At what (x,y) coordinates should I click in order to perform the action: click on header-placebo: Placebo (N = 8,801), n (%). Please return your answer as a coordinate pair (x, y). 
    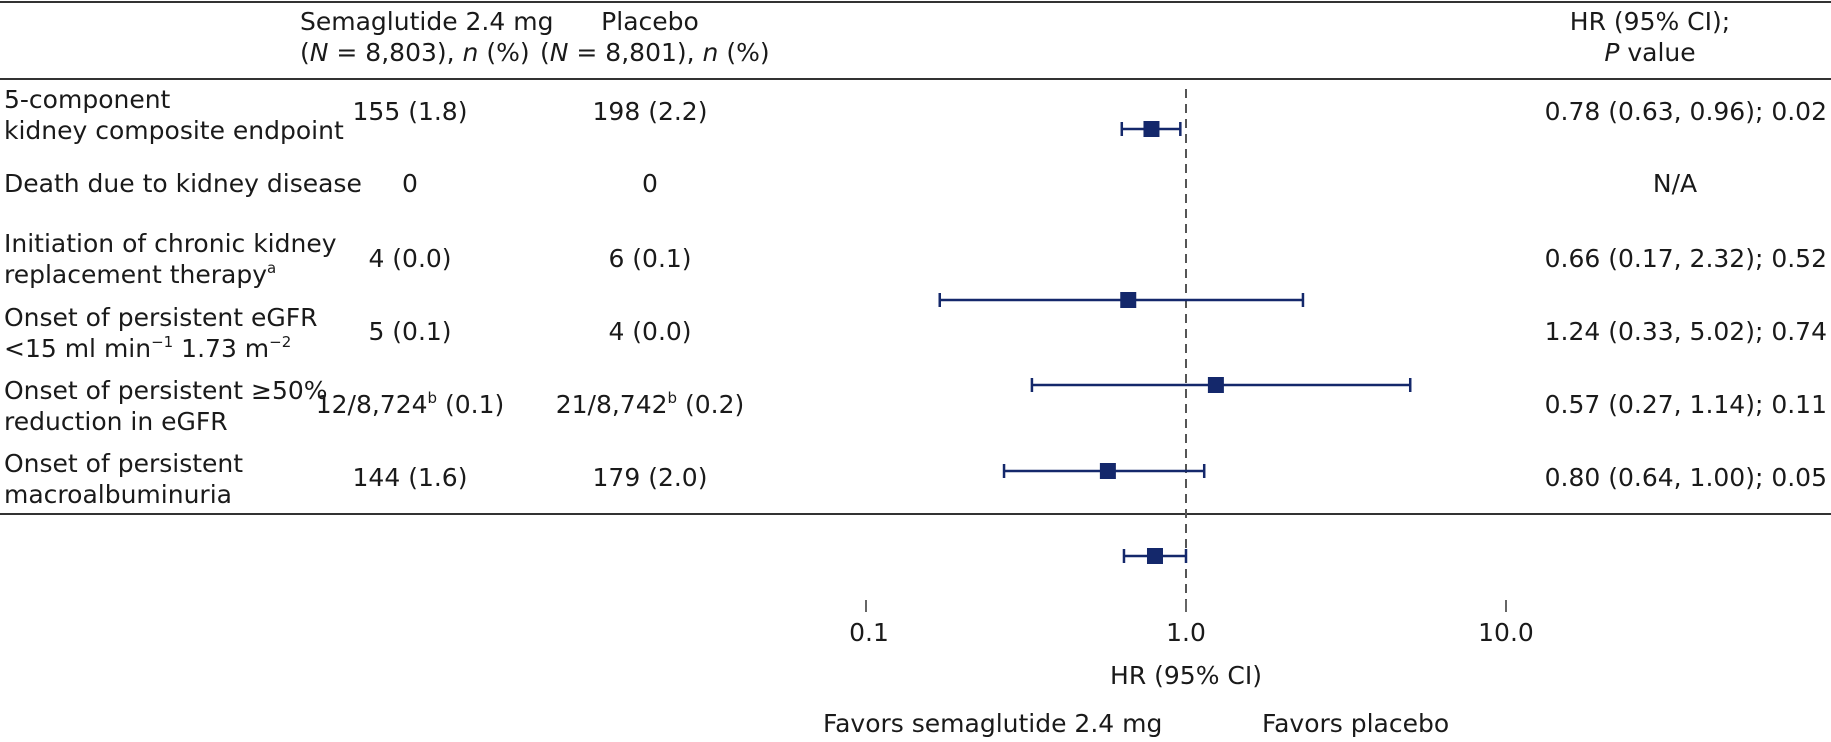
    Looking at the image, I should click on (655, 37).